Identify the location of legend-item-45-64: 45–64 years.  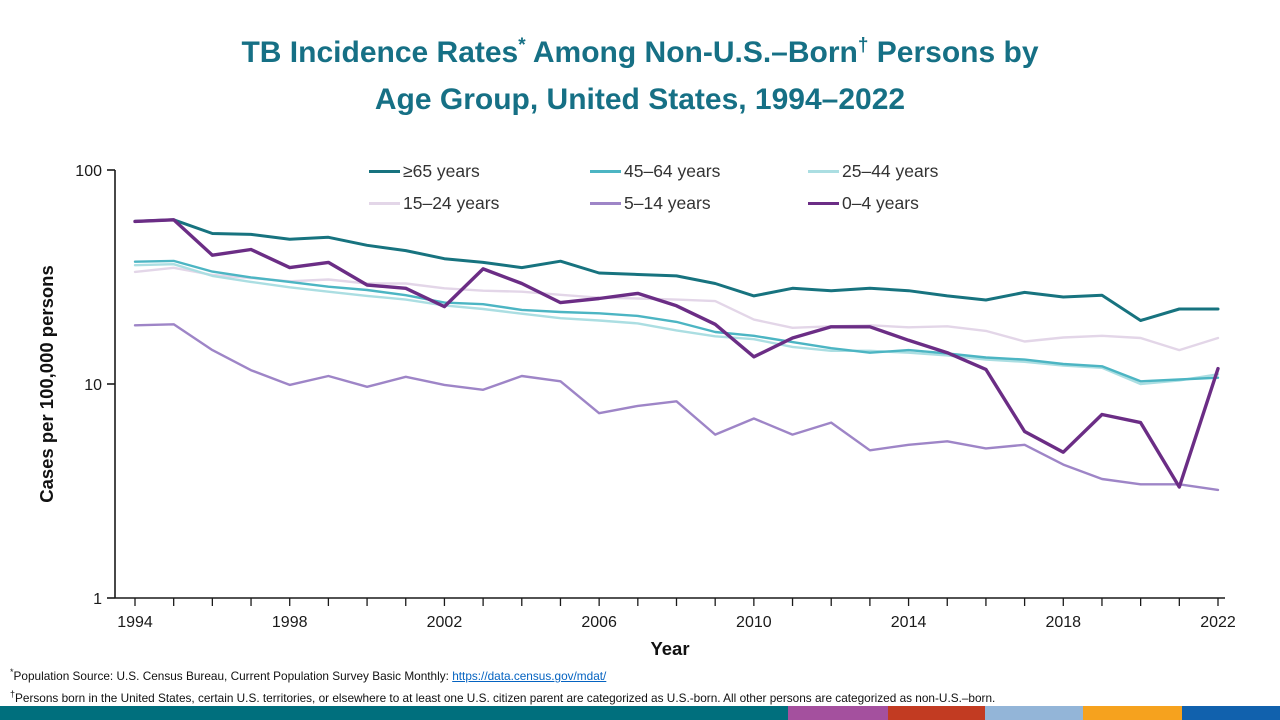
(699, 171).